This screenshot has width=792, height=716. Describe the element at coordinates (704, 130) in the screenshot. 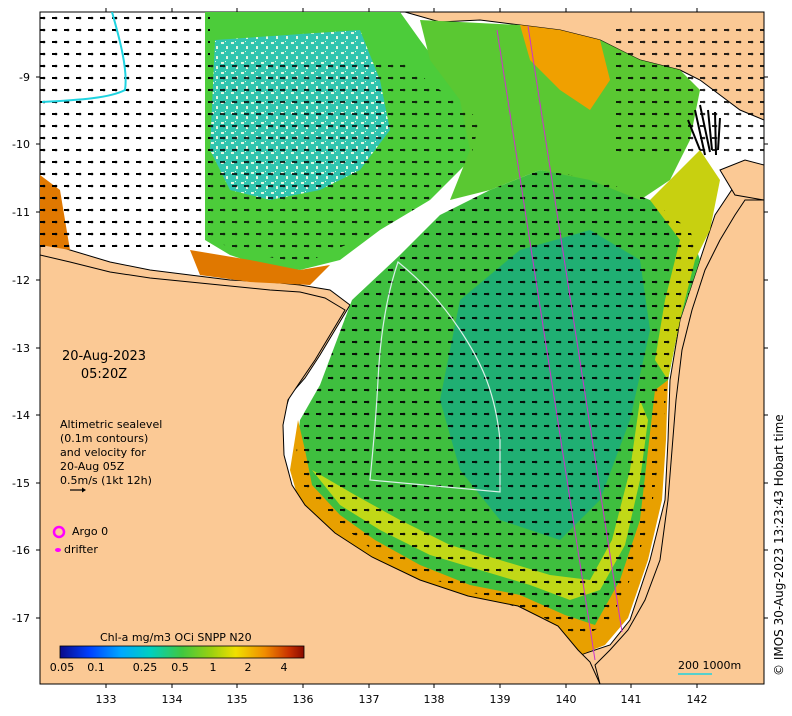

I see `drifter-tracks` at that location.